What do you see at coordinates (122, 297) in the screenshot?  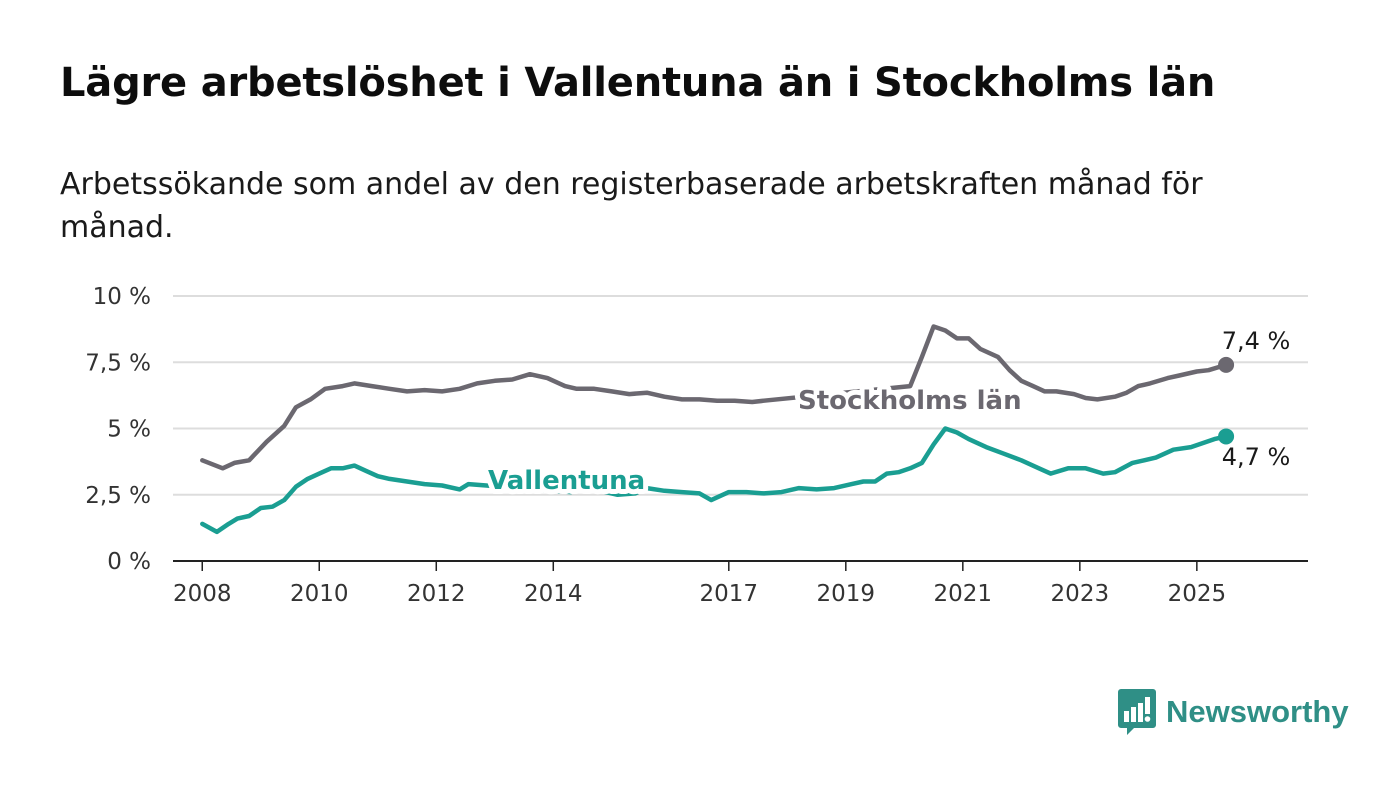 I see `y-tick-label: 10 %` at bounding box center [122, 297].